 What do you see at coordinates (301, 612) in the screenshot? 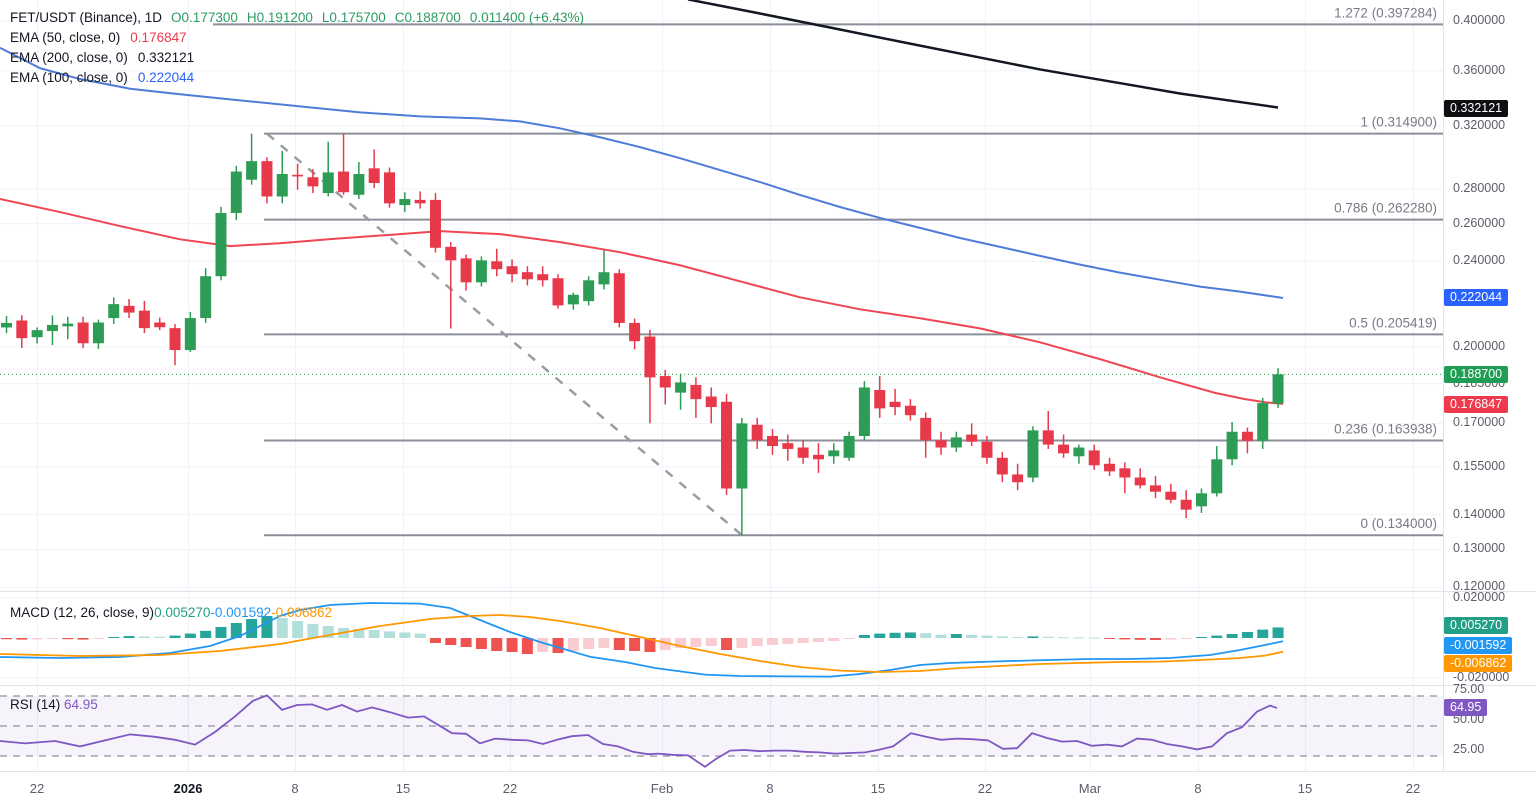
I see `macd-value: -0.006862` at bounding box center [301, 612].